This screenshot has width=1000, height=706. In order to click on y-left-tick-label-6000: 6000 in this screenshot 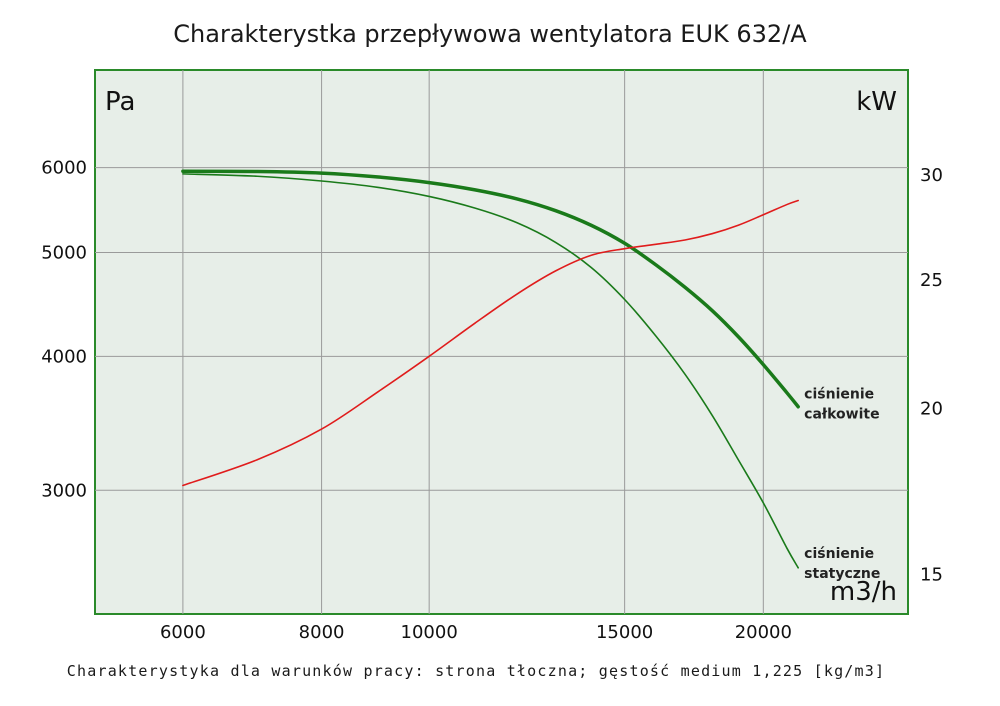, I will do `click(64, 168)`.